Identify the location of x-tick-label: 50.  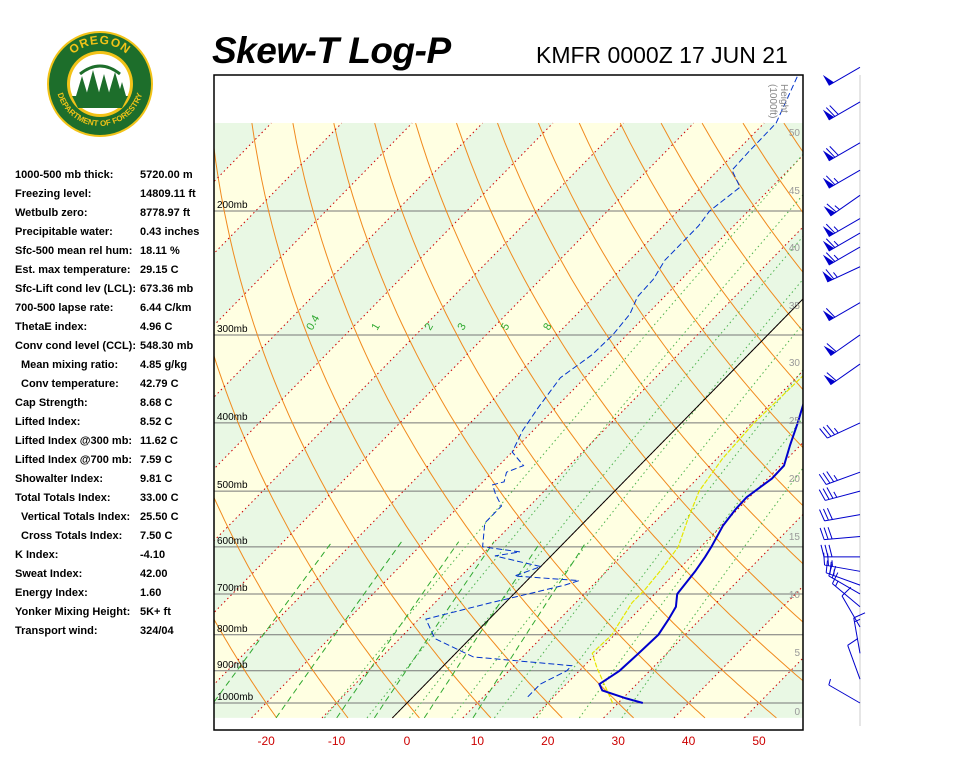
(759, 741).